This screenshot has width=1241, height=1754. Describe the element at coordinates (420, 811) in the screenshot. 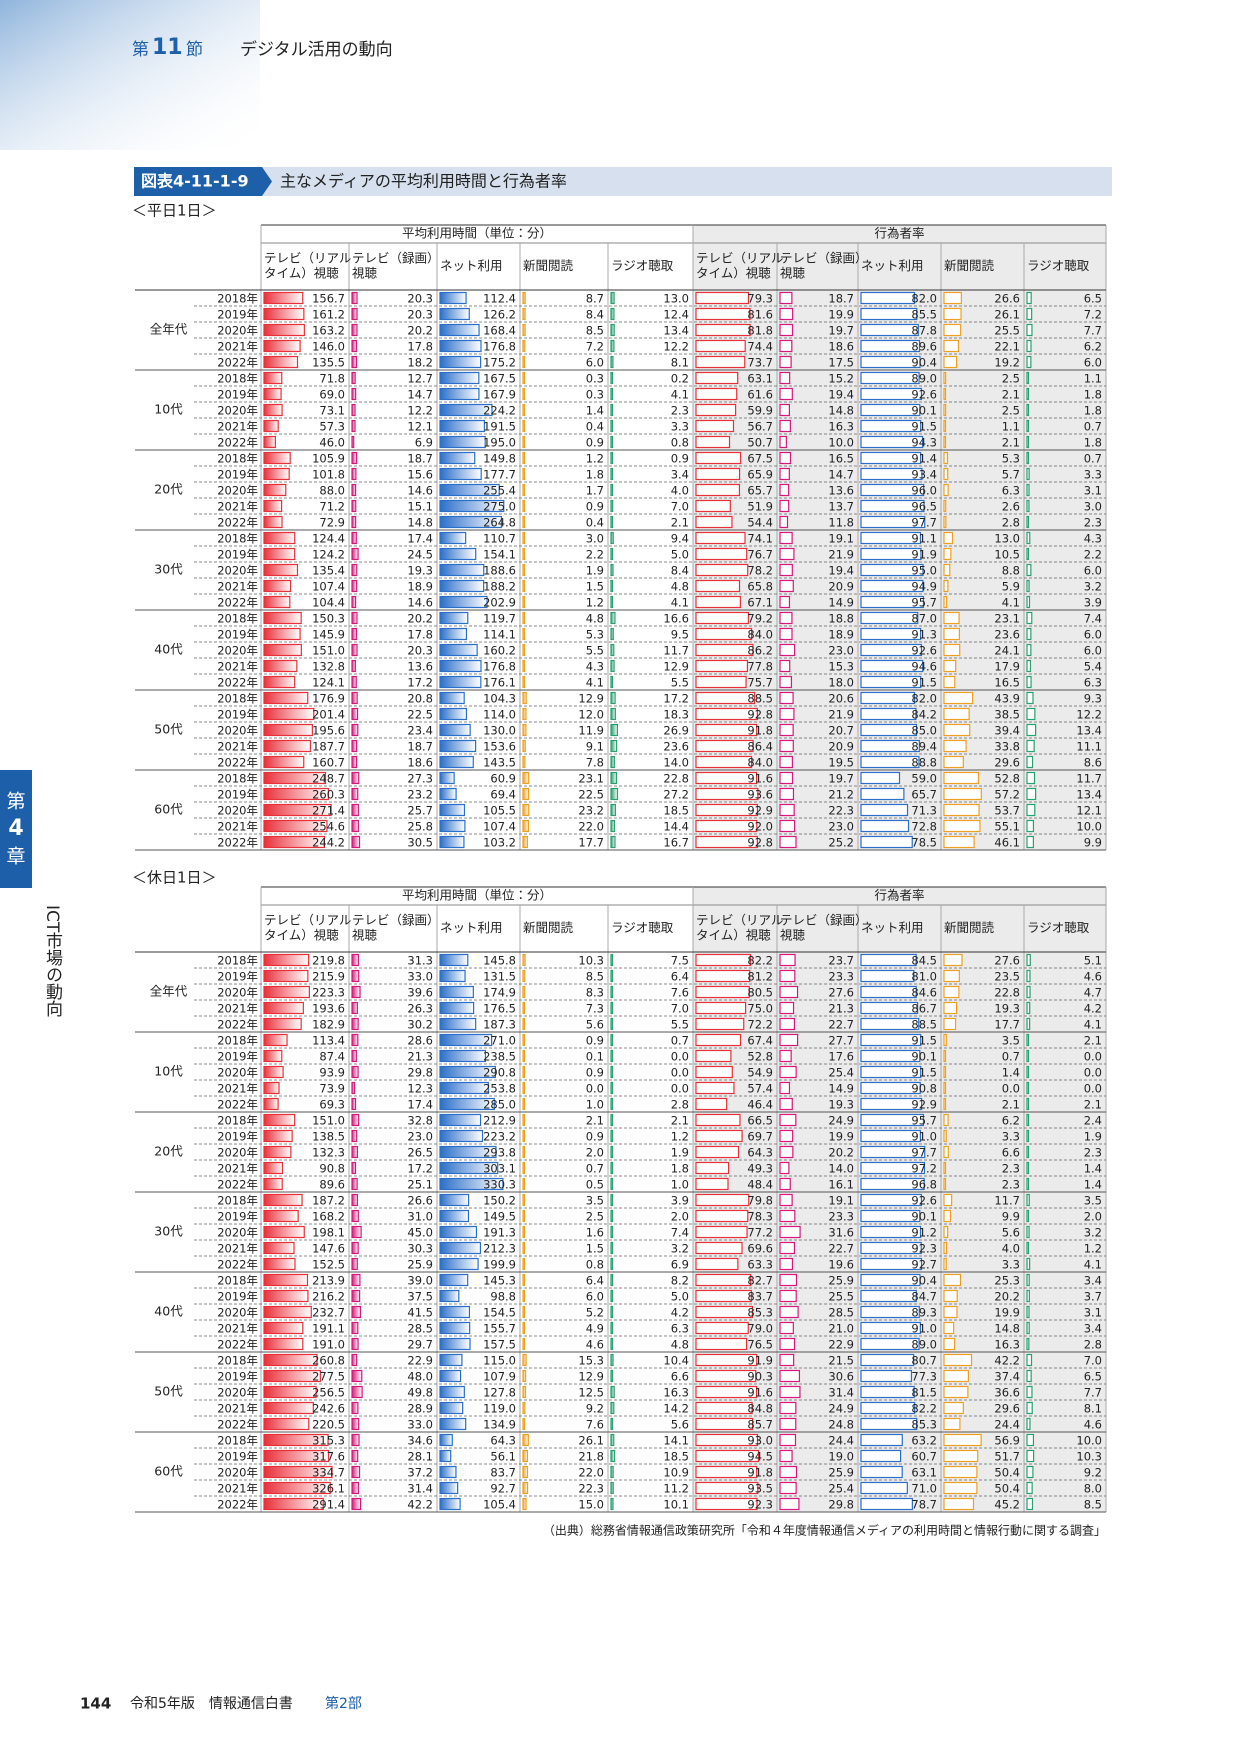

I see `cell-value: 25.7` at that location.